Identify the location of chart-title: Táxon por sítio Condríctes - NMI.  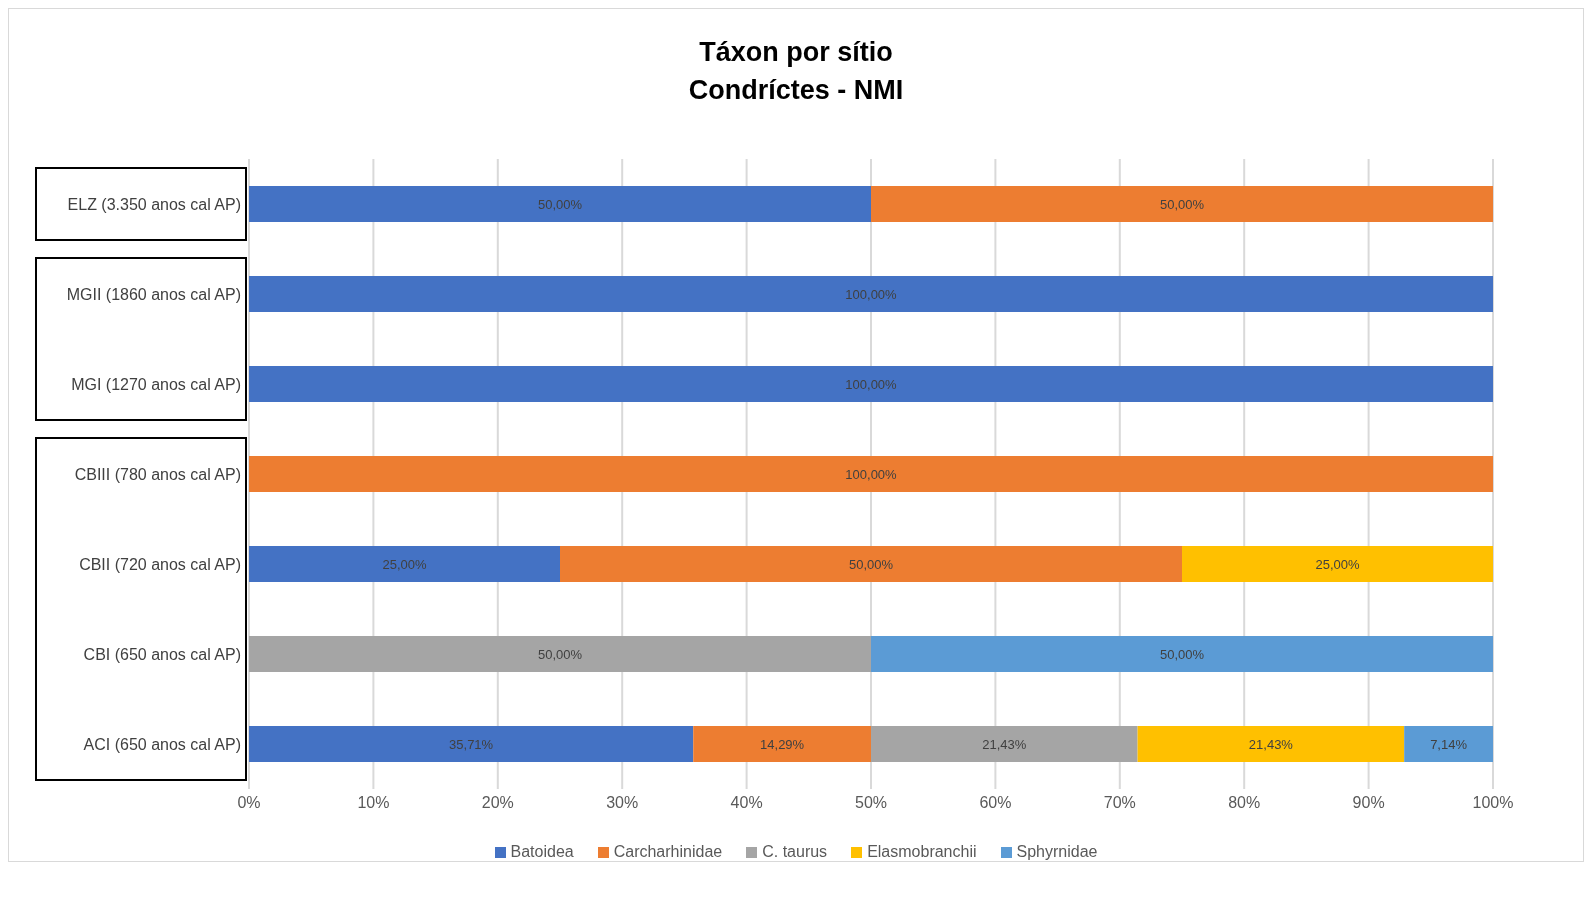
(796, 71).